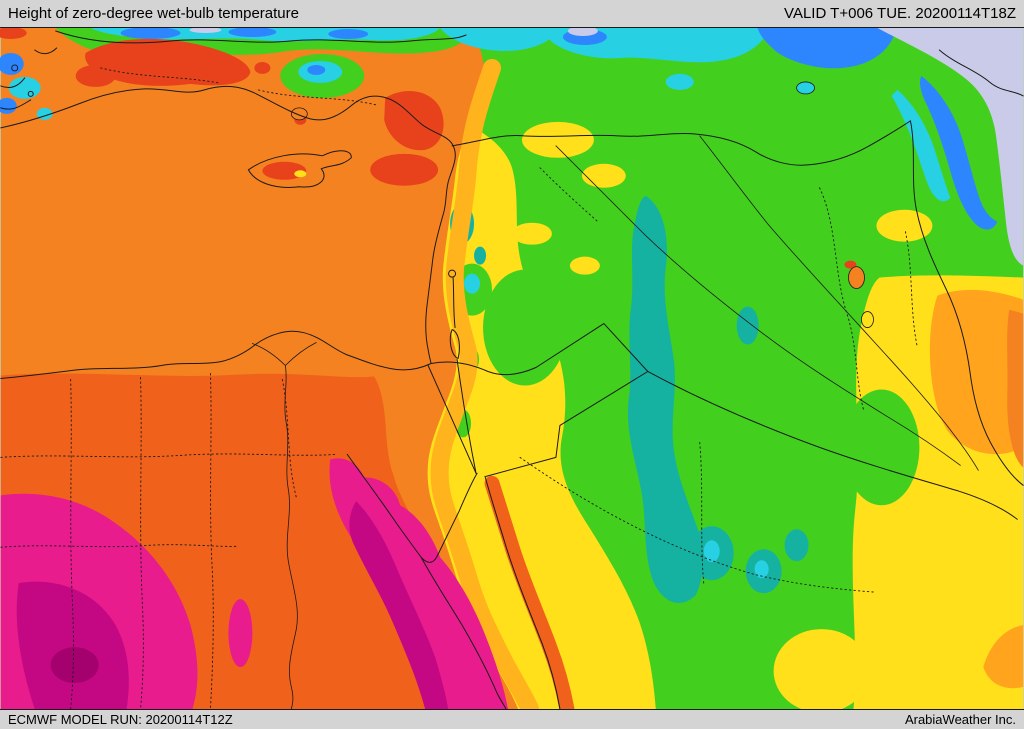  I want to click on sea-of-galilee, so click(452, 273).